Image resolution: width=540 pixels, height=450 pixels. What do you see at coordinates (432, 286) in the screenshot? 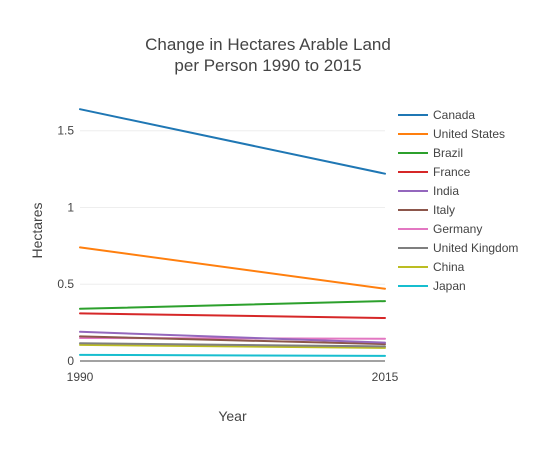
I see `legend-item-japan: Japan` at bounding box center [432, 286].